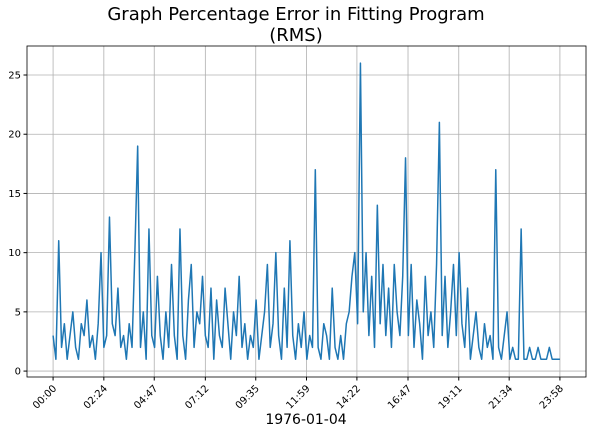  What do you see at coordinates (552, 397) in the screenshot?
I see `x-tick-label: 23:58` at bounding box center [552, 397].